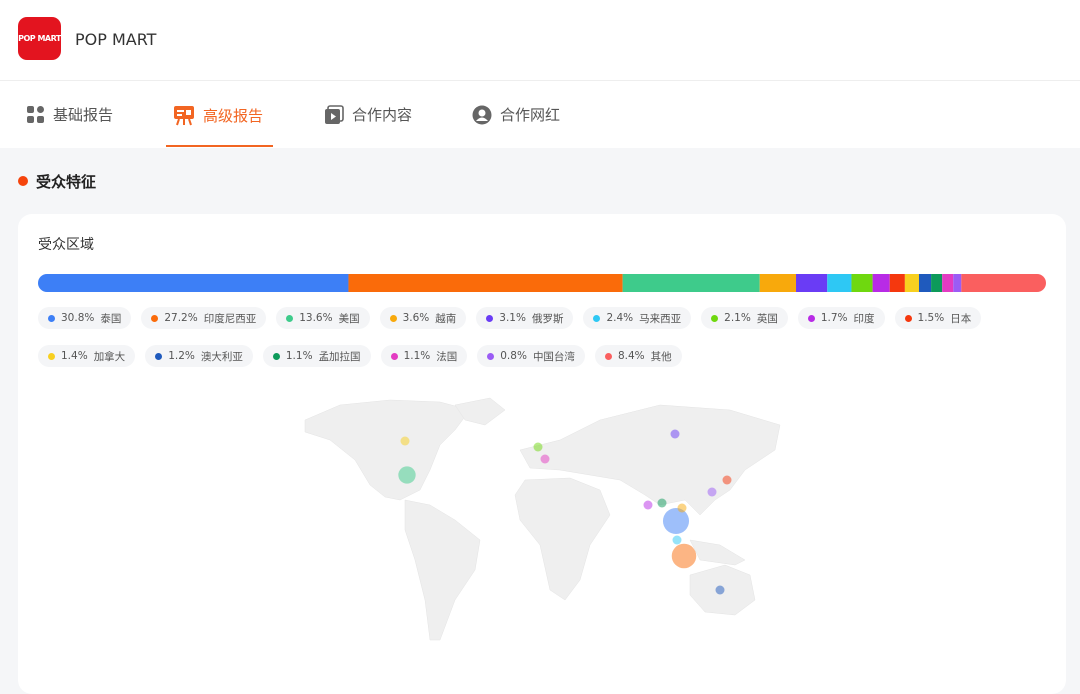  What do you see at coordinates (66, 182) in the screenshot?
I see `section-title: 受众特征` at bounding box center [66, 182].